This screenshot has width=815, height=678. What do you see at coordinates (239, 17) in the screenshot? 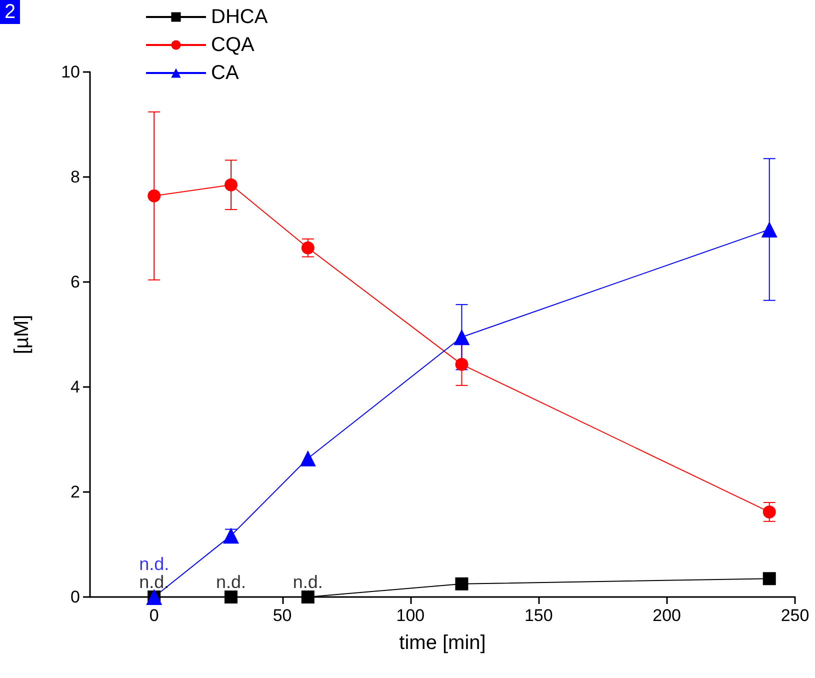
I see `legend-label: DHCA` at bounding box center [239, 17].